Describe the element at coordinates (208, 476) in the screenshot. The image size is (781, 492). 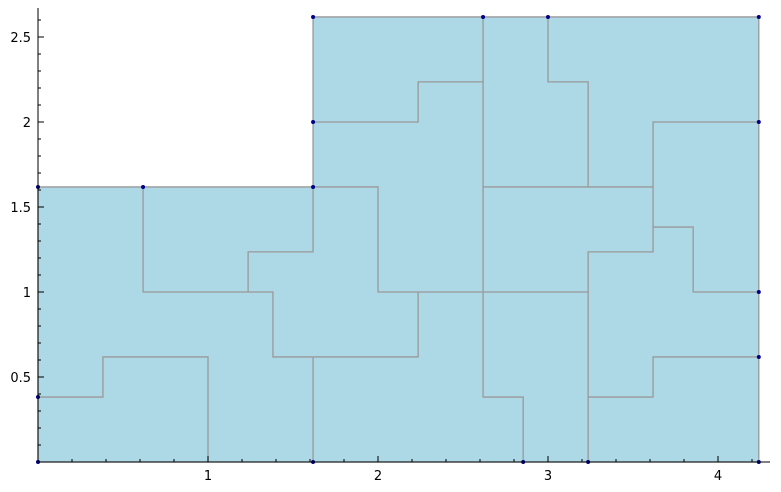
I see `x-tick-label: 1` at that location.